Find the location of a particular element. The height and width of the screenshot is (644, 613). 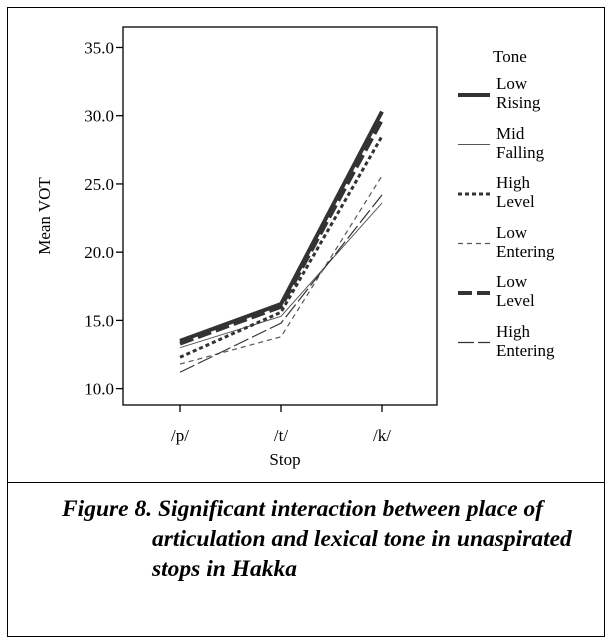

x-tick-label: /t/ is located at coordinates (281, 435).